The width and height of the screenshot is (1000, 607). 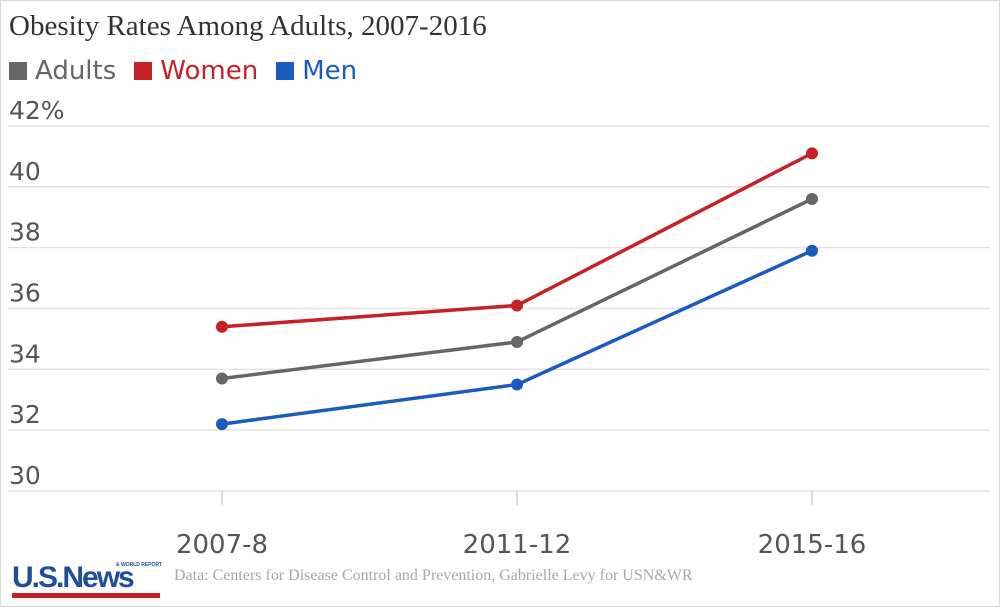 I want to click on logo-subtext: & WORLD REPORT, so click(x=139, y=565).